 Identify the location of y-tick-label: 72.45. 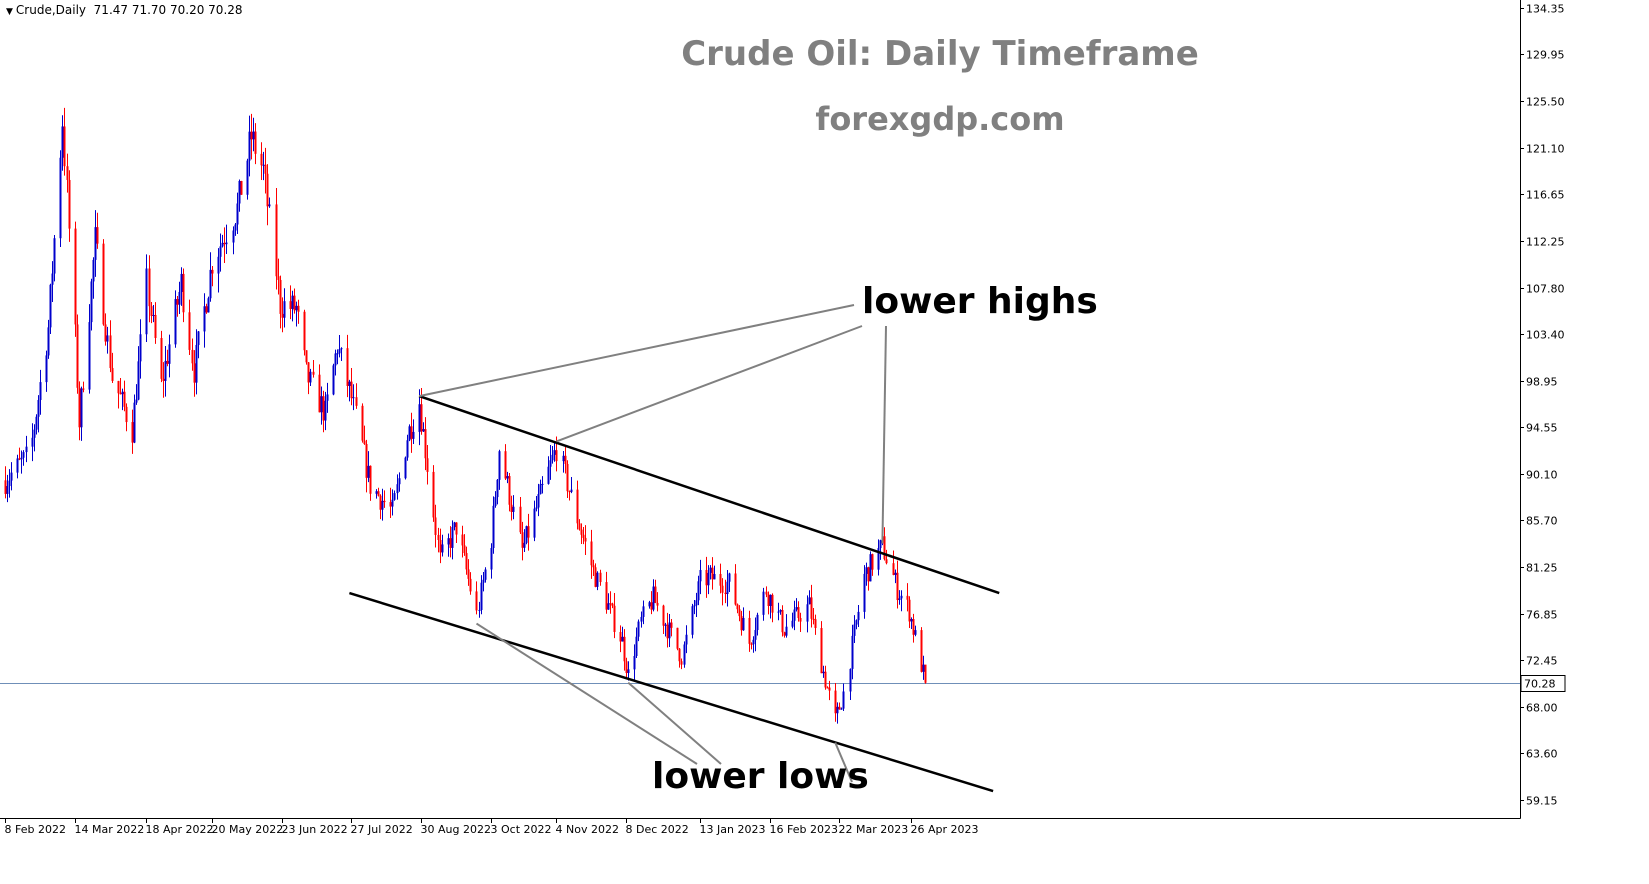
(1542, 661).